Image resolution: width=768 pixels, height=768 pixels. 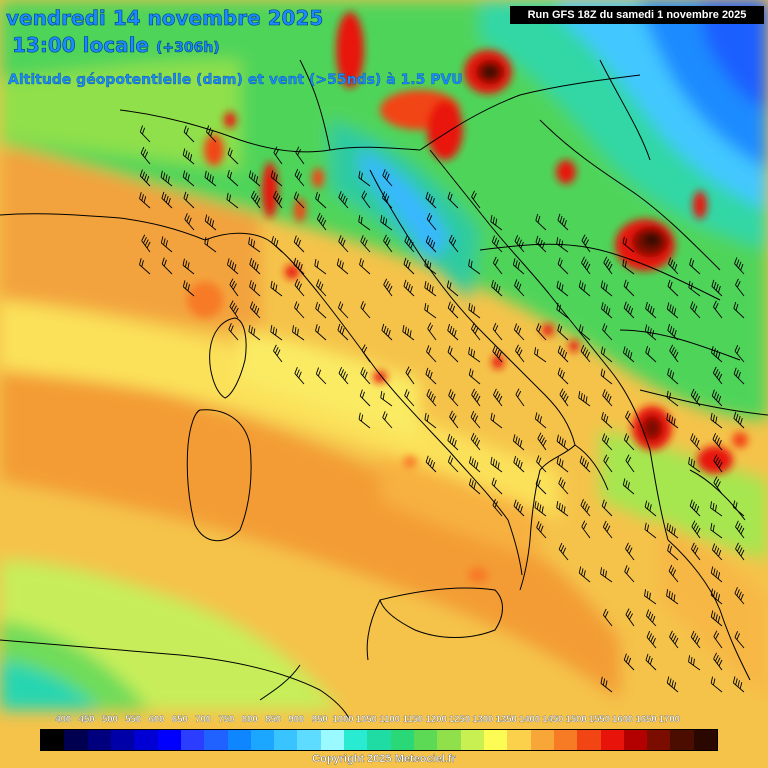 What do you see at coordinates (623, 719) in the screenshot?
I see `legend-label: 1600` at bounding box center [623, 719].